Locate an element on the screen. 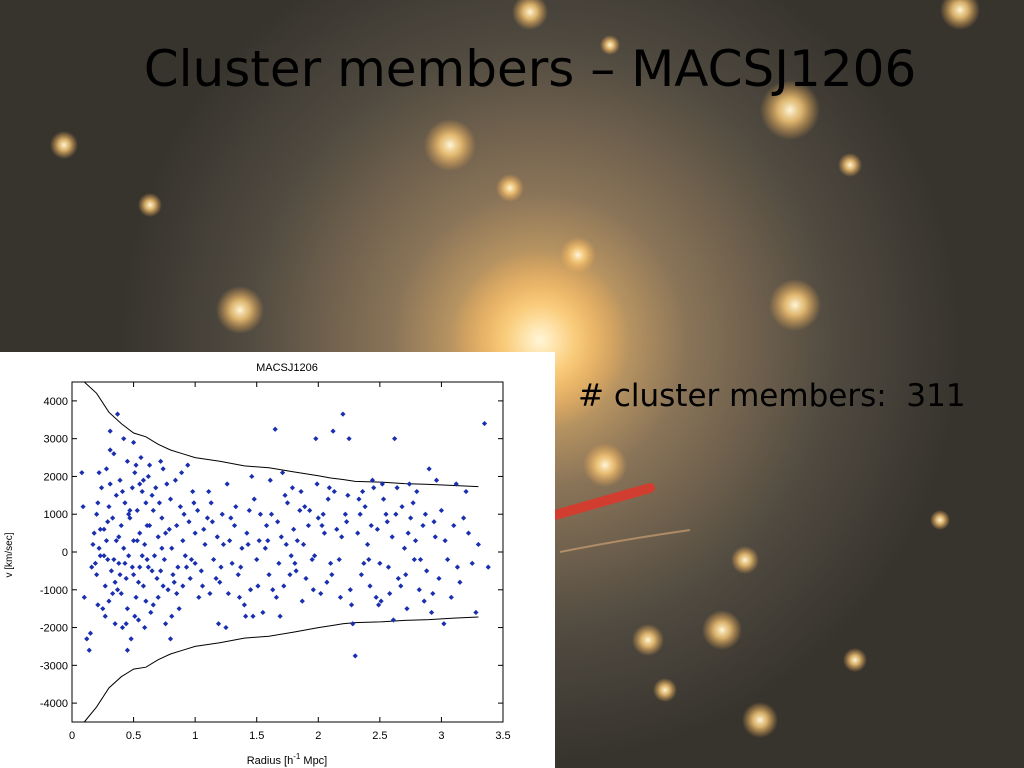 The width and height of the screenshot is (1024, 768). y-tick-label: 1000 is located at coordinates (56, 515).